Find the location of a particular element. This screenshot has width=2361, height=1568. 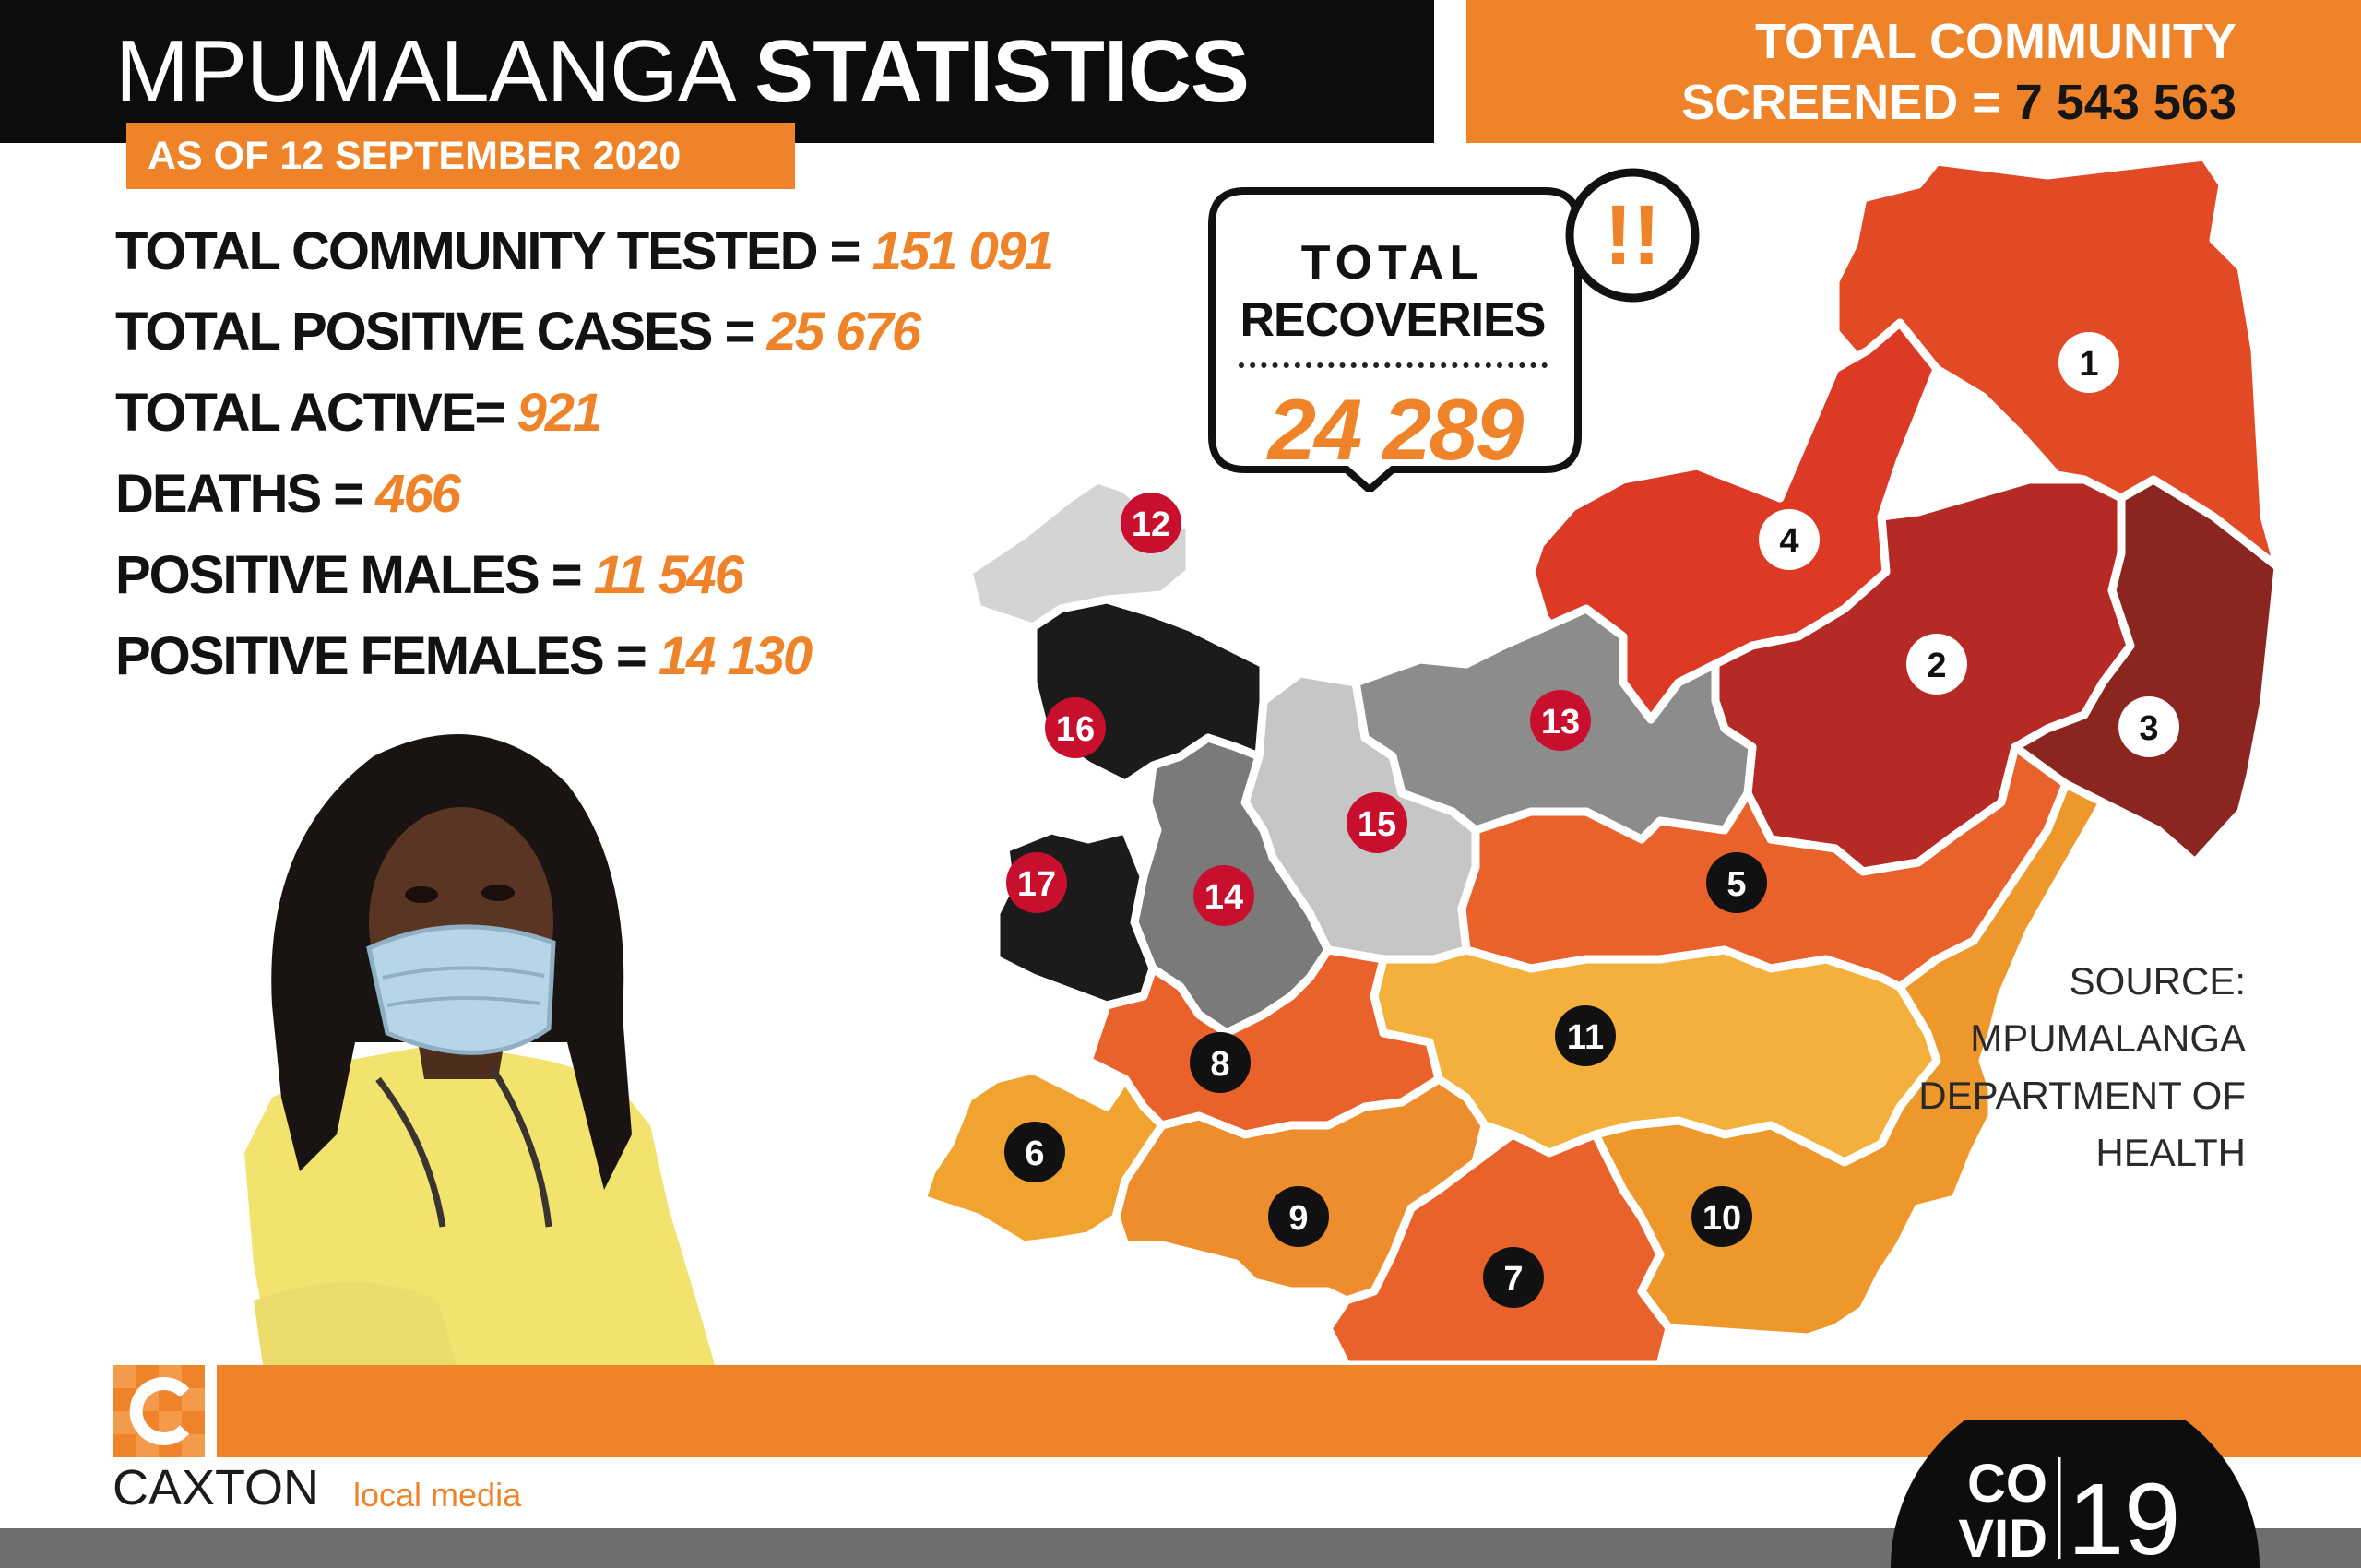

screened-value: 7 543 563 is located at coordinates (2125, 102).